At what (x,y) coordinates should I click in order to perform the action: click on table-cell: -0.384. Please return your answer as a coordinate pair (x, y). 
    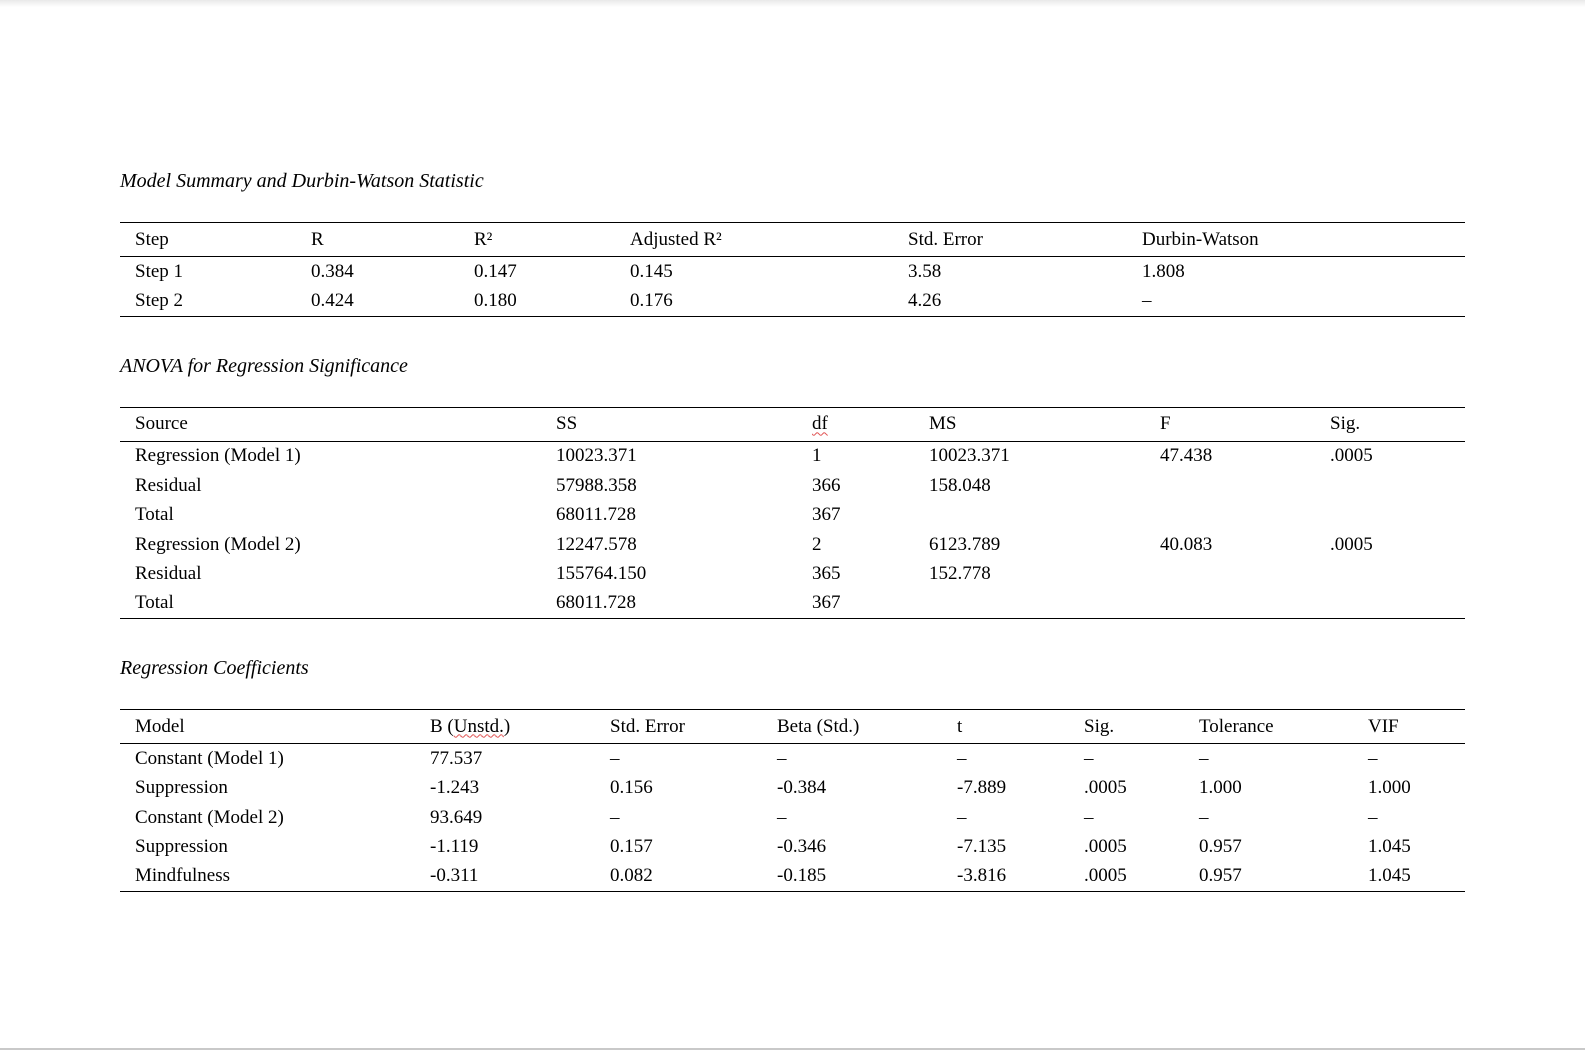
    Looking at the image, I should click on (802, 788).